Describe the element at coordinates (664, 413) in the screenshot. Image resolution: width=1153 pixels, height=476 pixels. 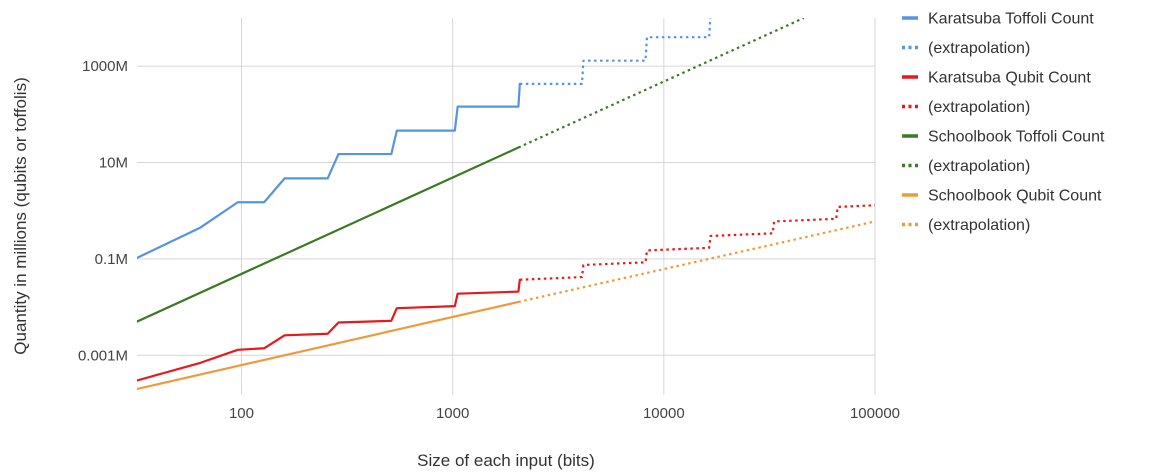
I see `x-tick-label: 10000` at that location.